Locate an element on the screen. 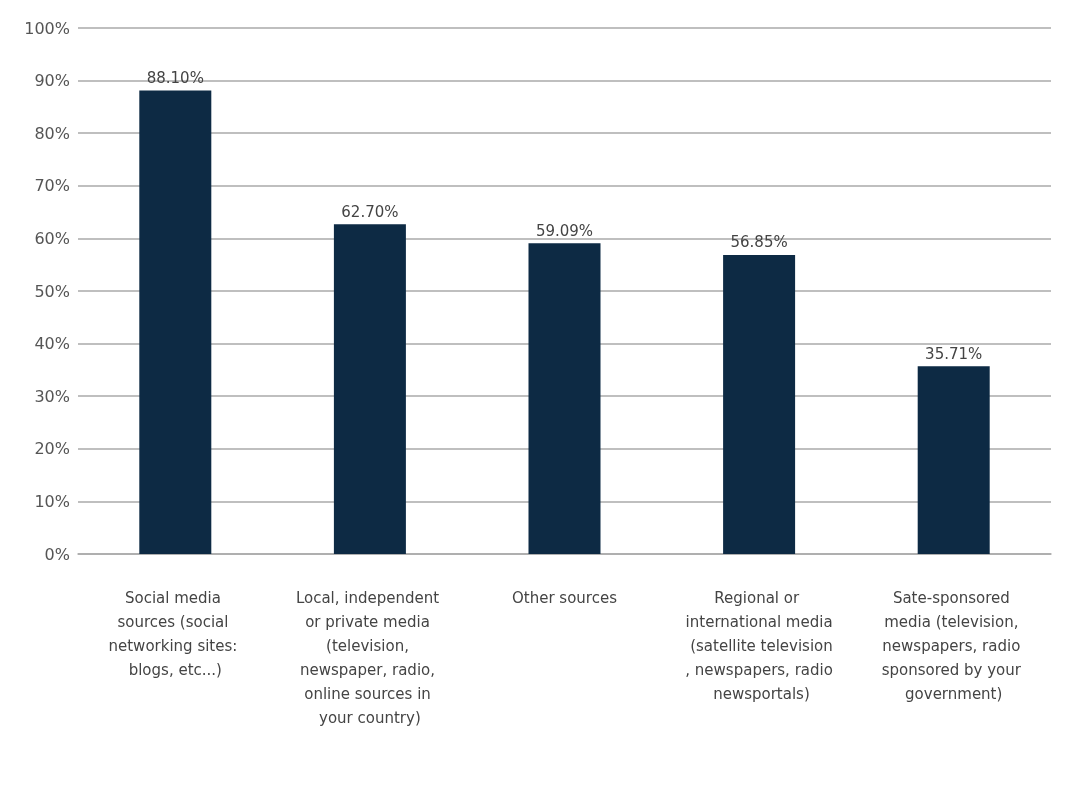  data-label: 35.71% is located at coordinates (954, 353).